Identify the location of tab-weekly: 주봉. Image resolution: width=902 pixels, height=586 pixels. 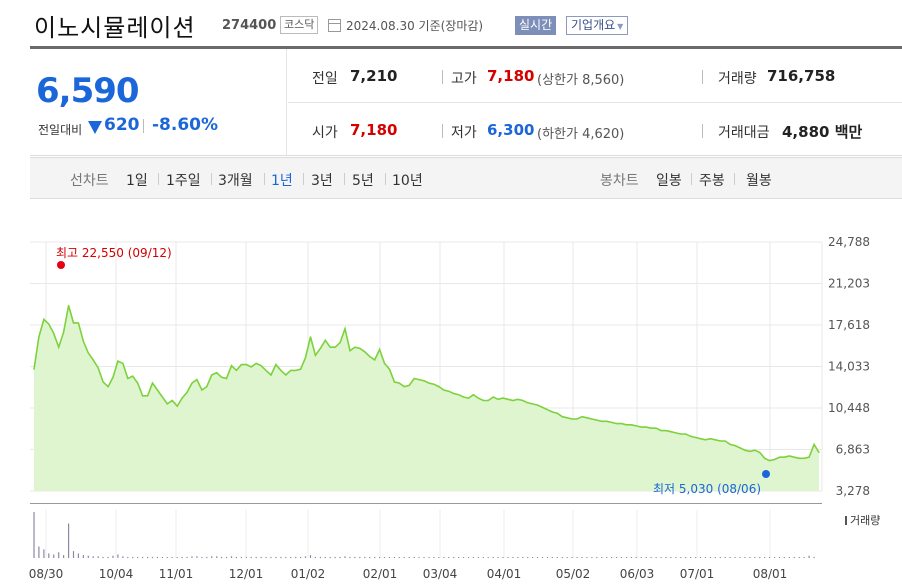
(712, 181).